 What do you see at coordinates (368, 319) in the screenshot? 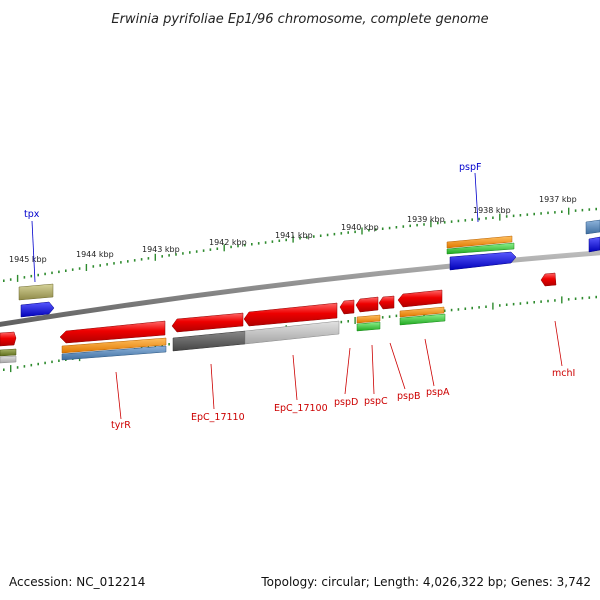
I see `gene-feature-pspC` at bounding box center [368, 319].